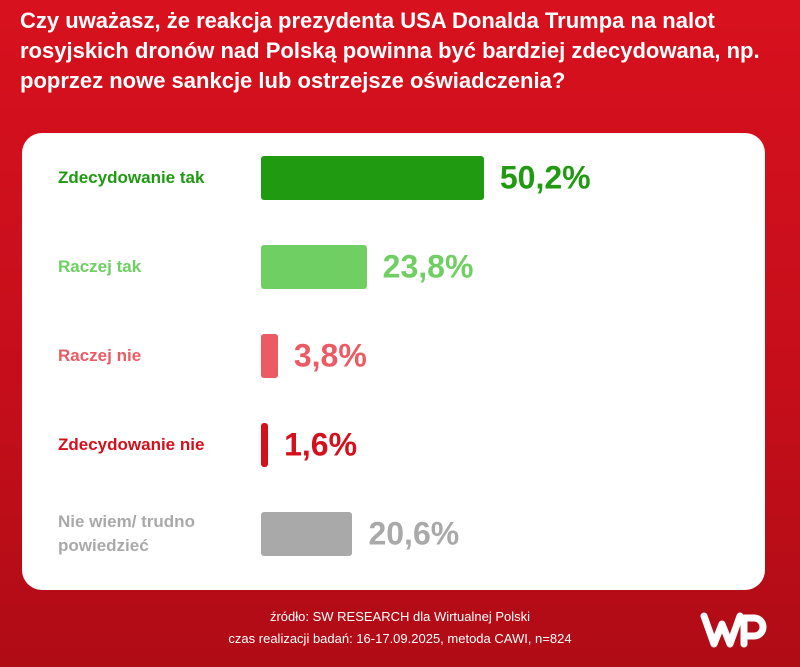 Image resolution: width=800 pixels, height=667 pixels. Describe the element at coordinates (131, 177) in the screenshot. I see `category-label: Zdecydowanie tak` at that location.